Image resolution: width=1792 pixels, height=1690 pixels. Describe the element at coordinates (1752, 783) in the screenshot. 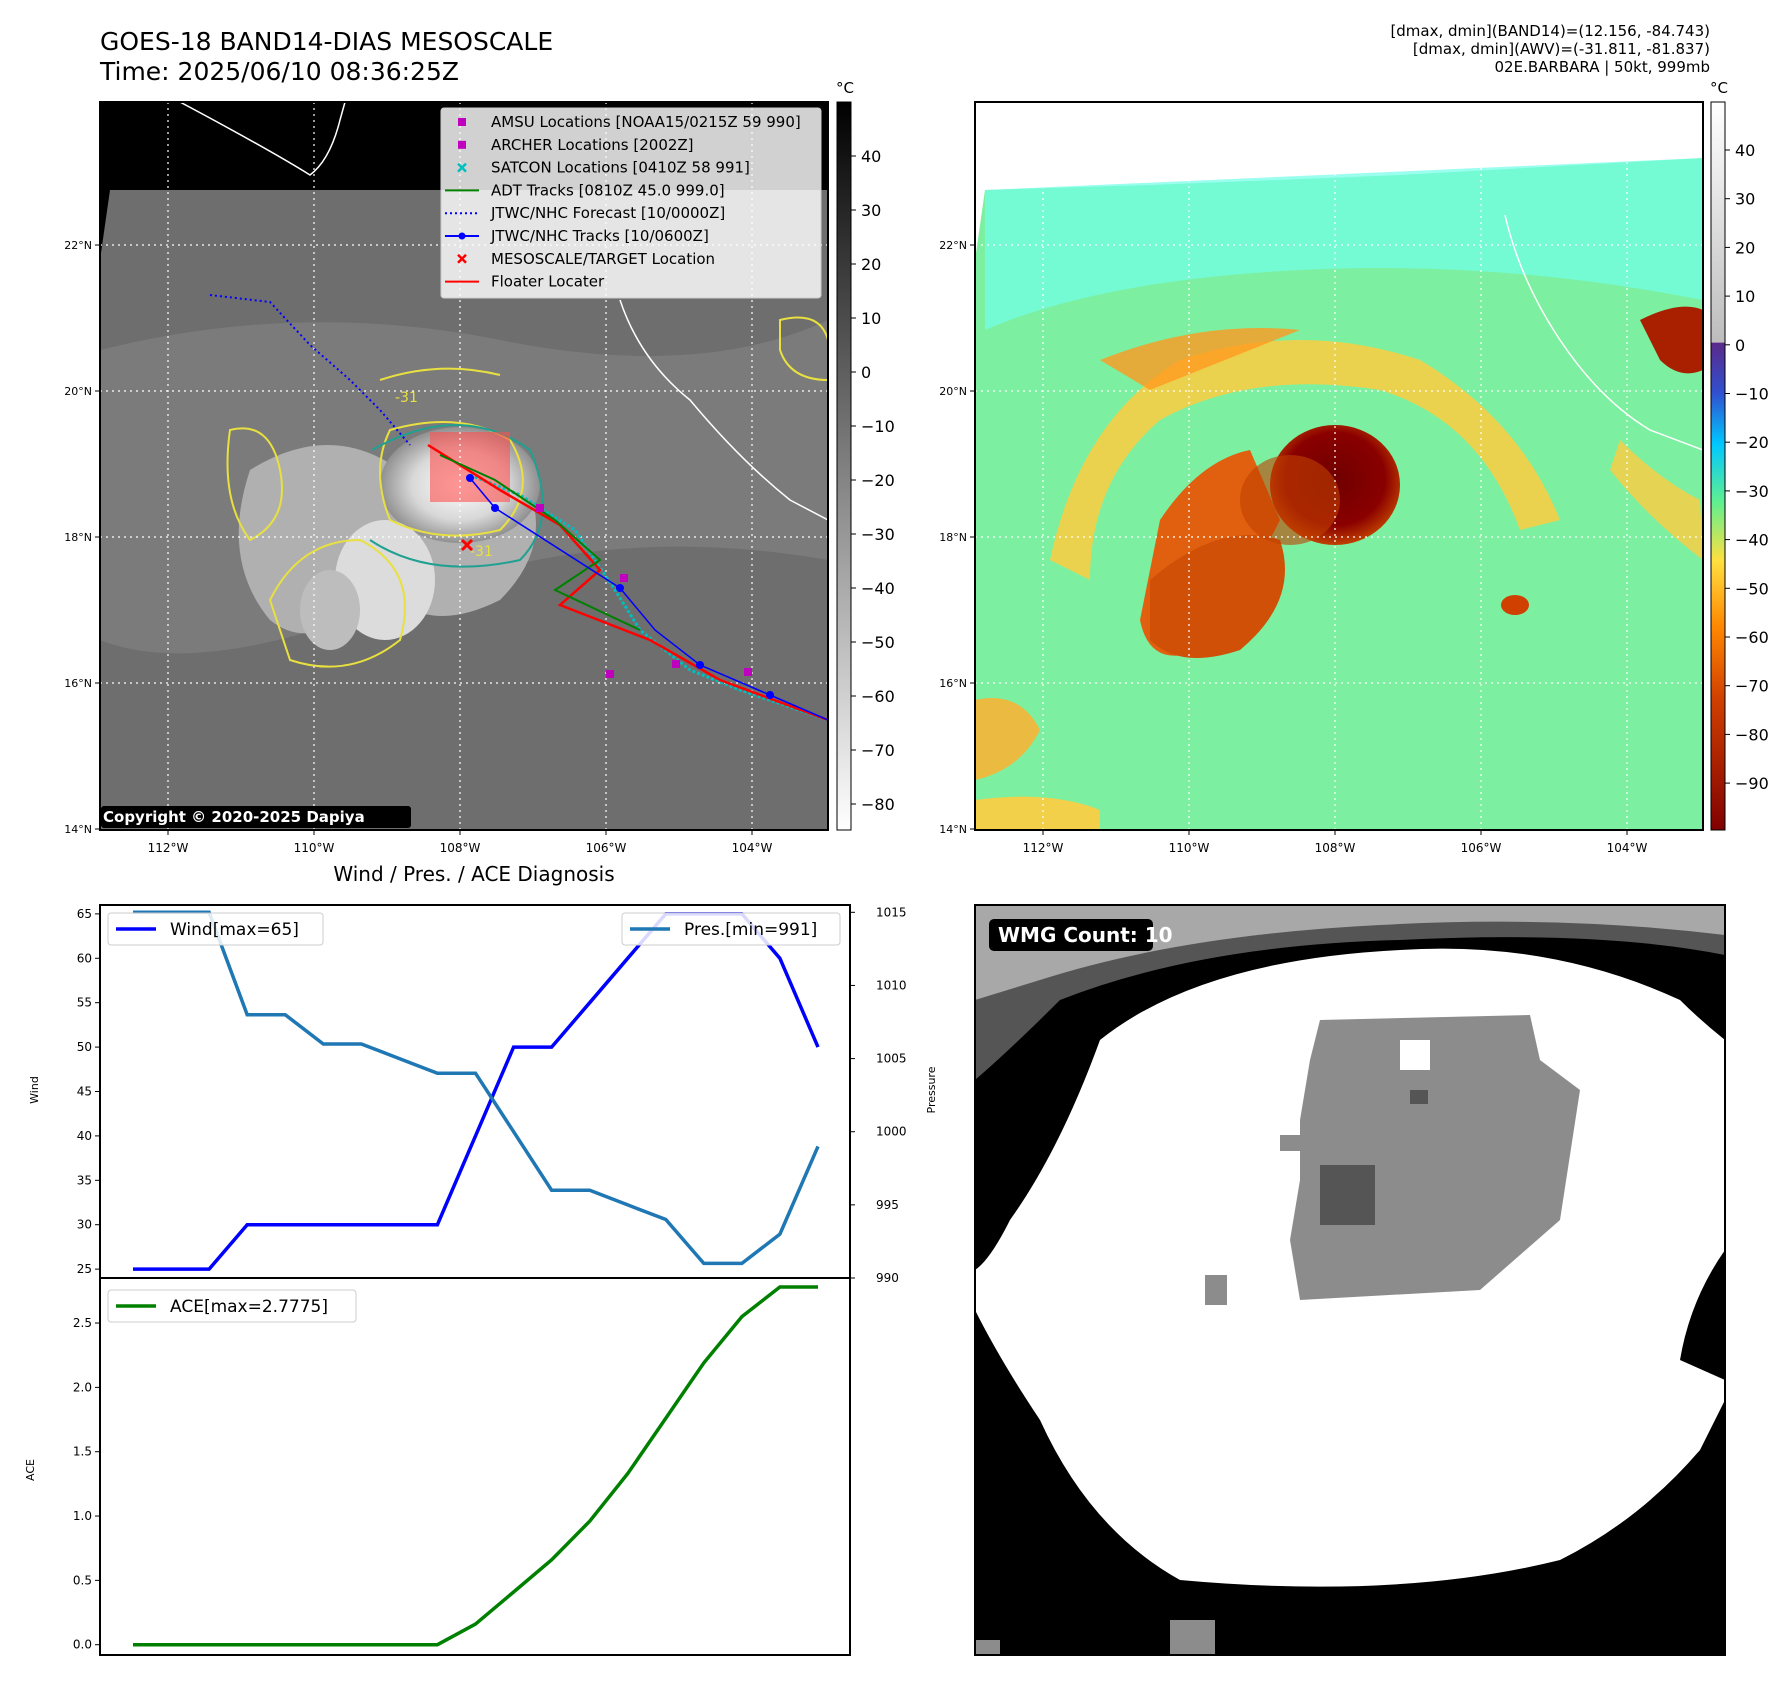

I see `colorbar-tick-label: −90` at that location.